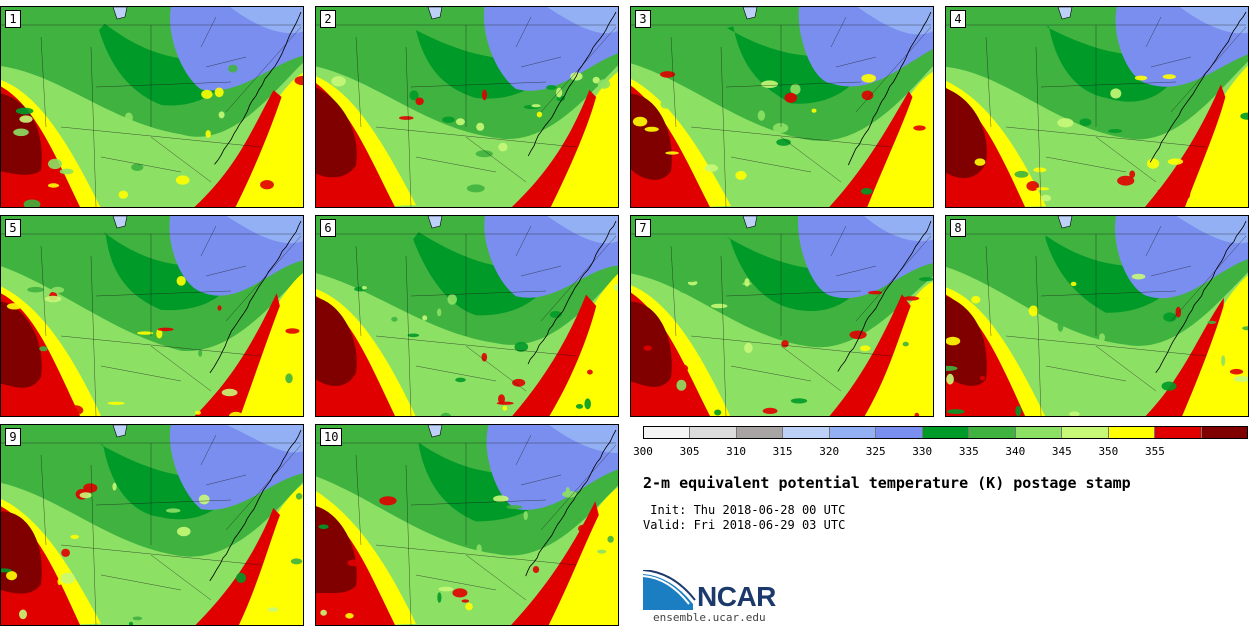 Image resolution: width=1260 pixels, height=627 pixels. I want to click on member-panel: 4, so click(1097, 107).